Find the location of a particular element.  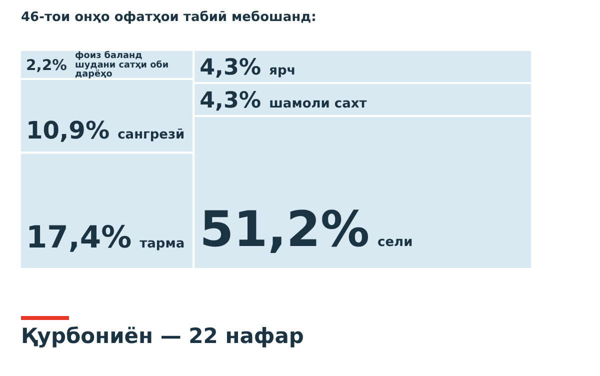

data-label: 17,4% is located at coordinates (79, 238).